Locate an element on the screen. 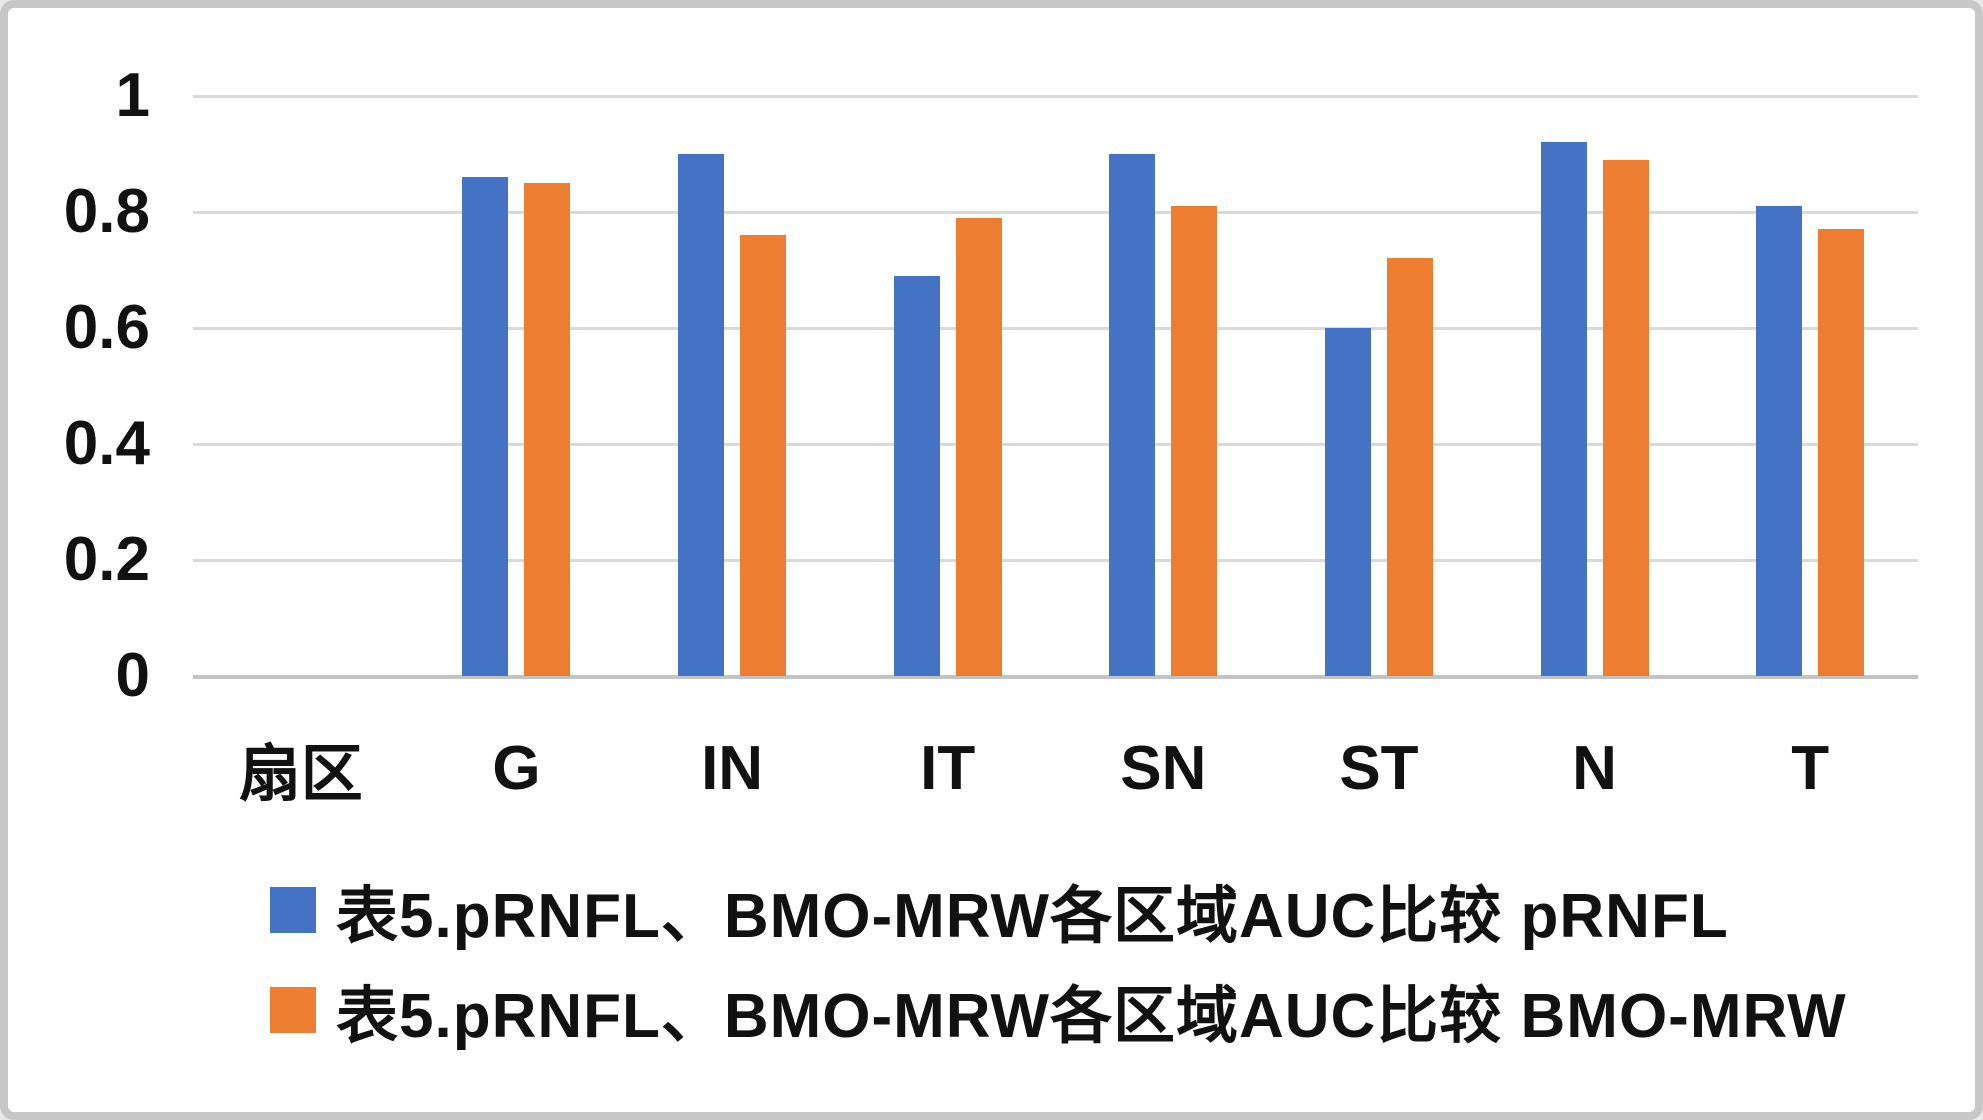  bar-IT-BMO-MRW is located at coordinates (978, 446).